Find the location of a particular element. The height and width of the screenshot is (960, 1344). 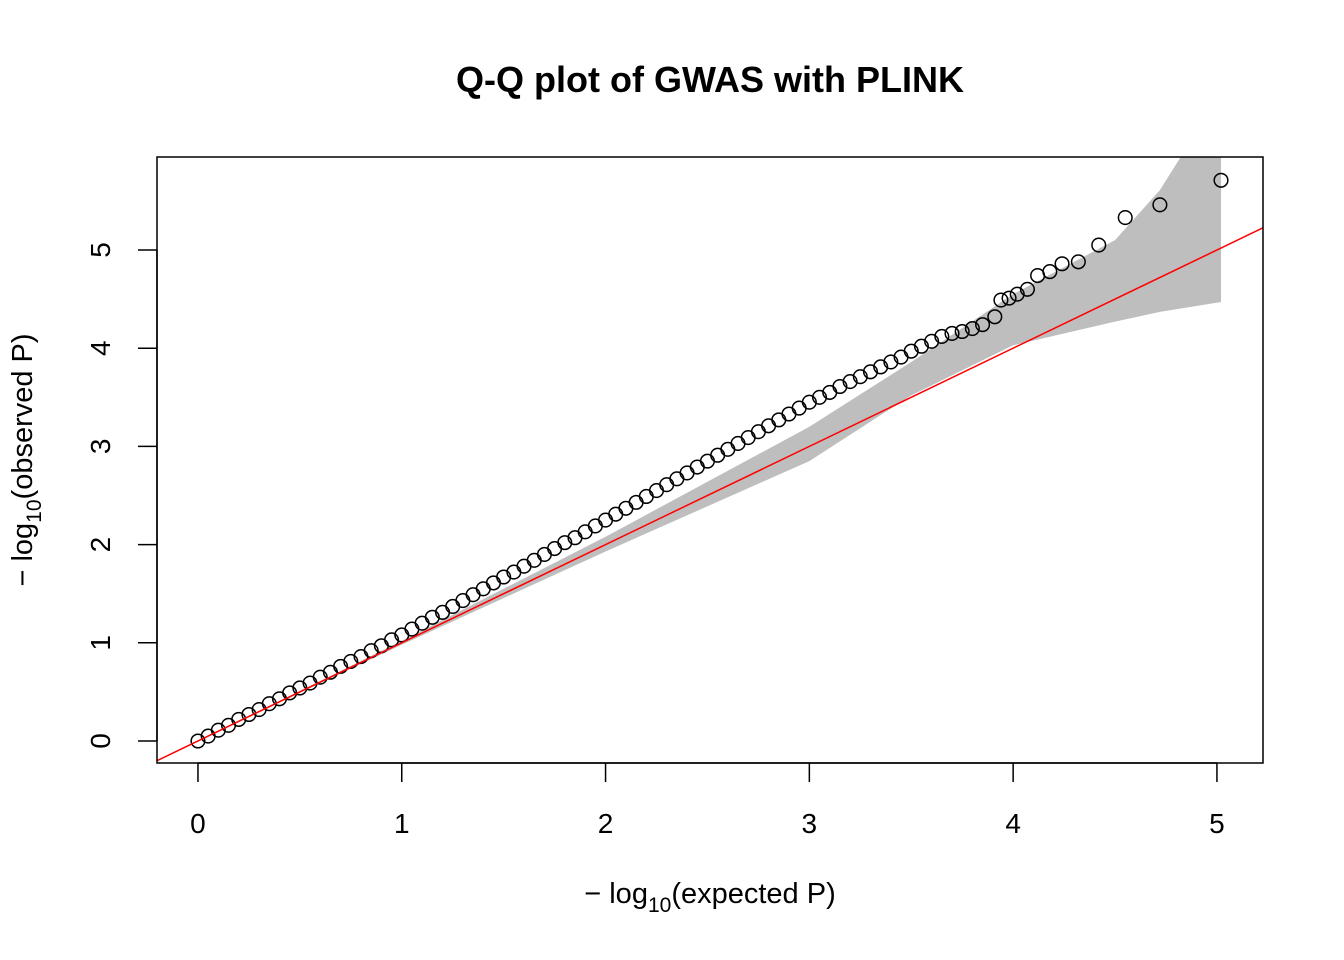

y-tick-label: 1 is located at coordinates (100, 643).